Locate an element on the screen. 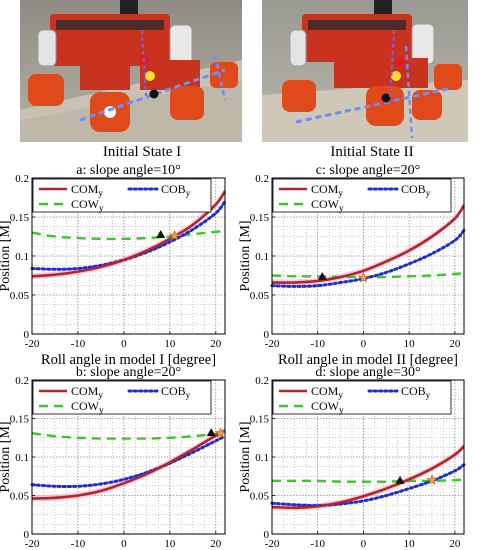  chart-title: c: slope angle=20° is located at coordinates (368, 170).